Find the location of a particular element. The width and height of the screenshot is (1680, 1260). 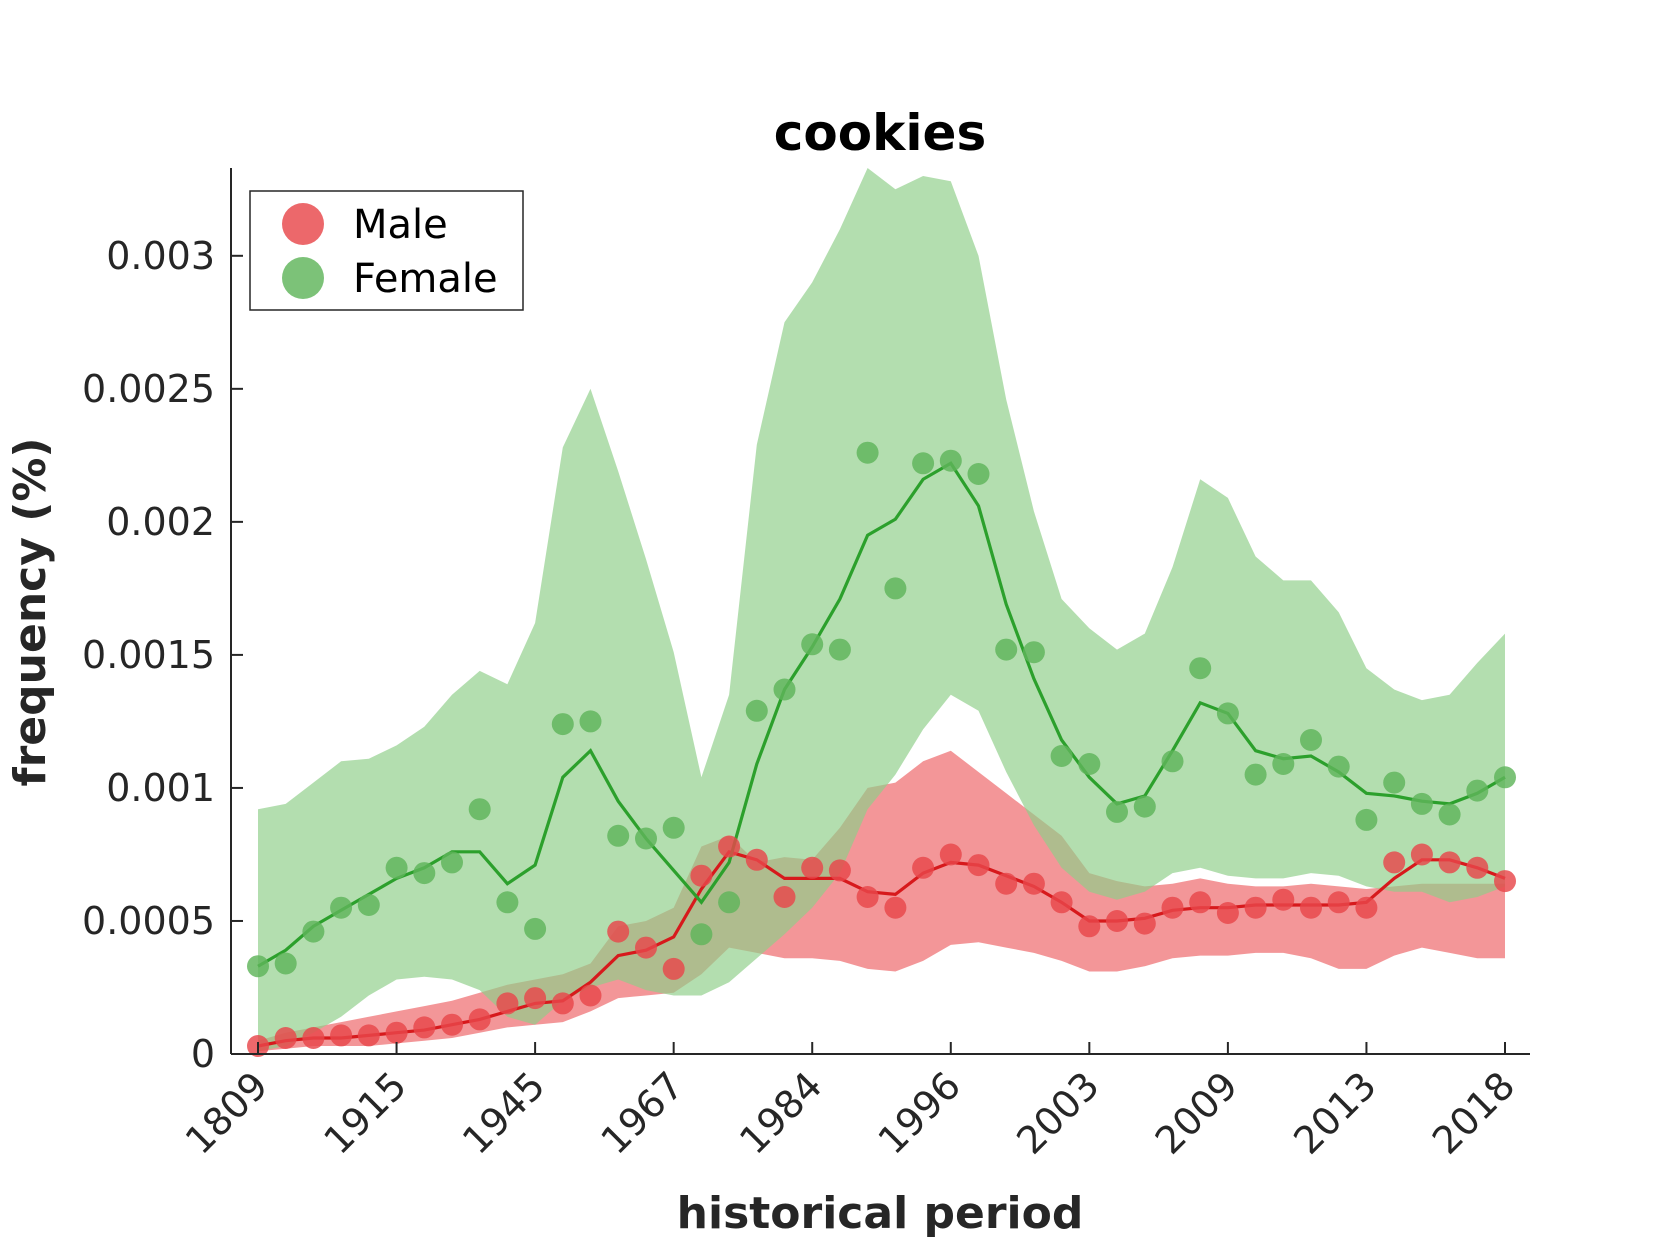

y-tick-label: 0.0005 is located at coordinates (148, 921).